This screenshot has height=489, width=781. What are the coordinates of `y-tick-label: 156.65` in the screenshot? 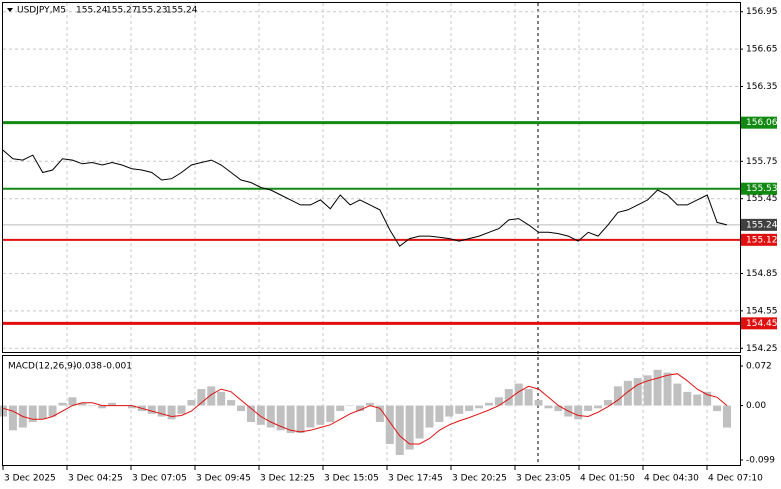 It's located at (762, 50).